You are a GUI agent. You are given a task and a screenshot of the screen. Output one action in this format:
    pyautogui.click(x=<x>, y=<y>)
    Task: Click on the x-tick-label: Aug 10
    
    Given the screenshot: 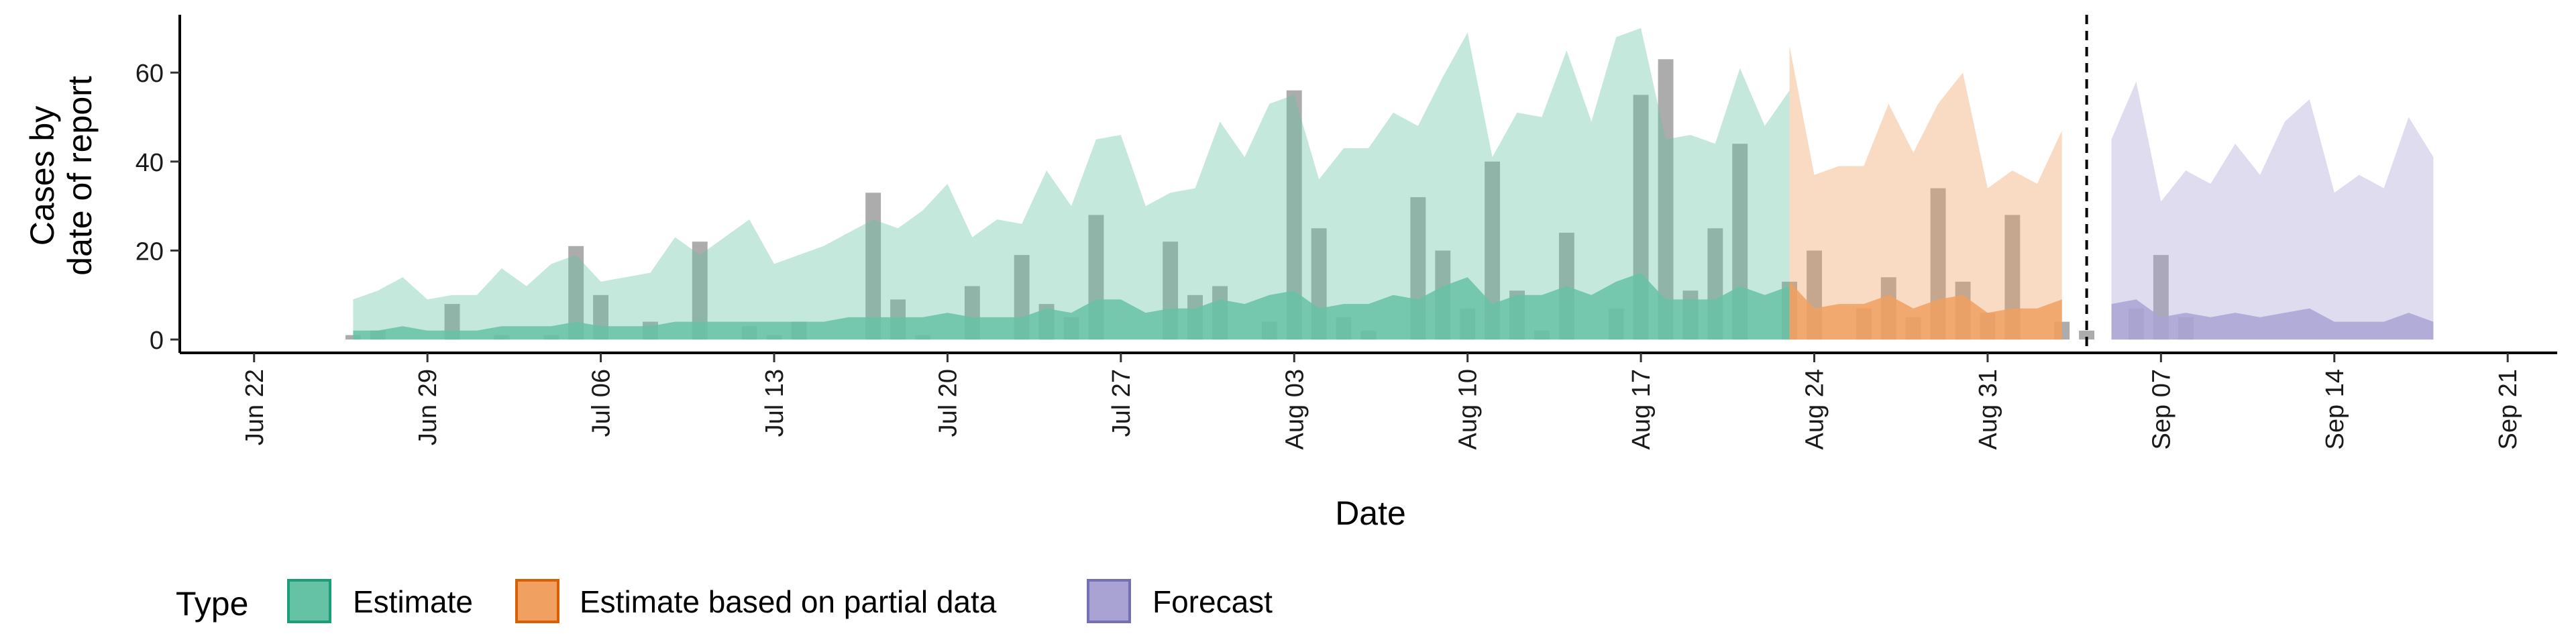 What is the action you would take?
    pyautogui.click(x=1468, y=409)
    